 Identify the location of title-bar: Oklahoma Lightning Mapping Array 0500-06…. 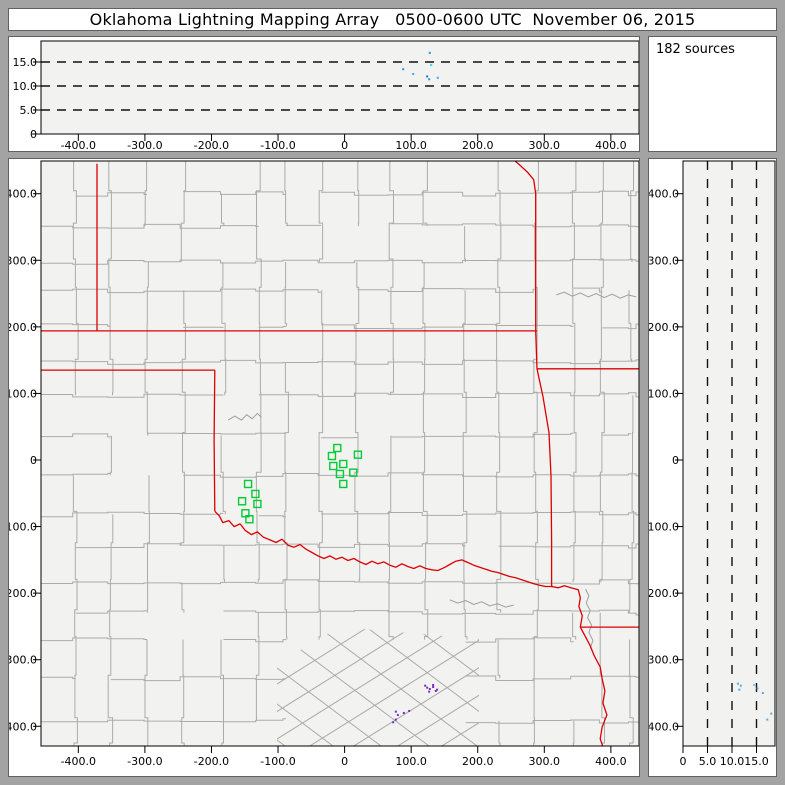
(392, 19).